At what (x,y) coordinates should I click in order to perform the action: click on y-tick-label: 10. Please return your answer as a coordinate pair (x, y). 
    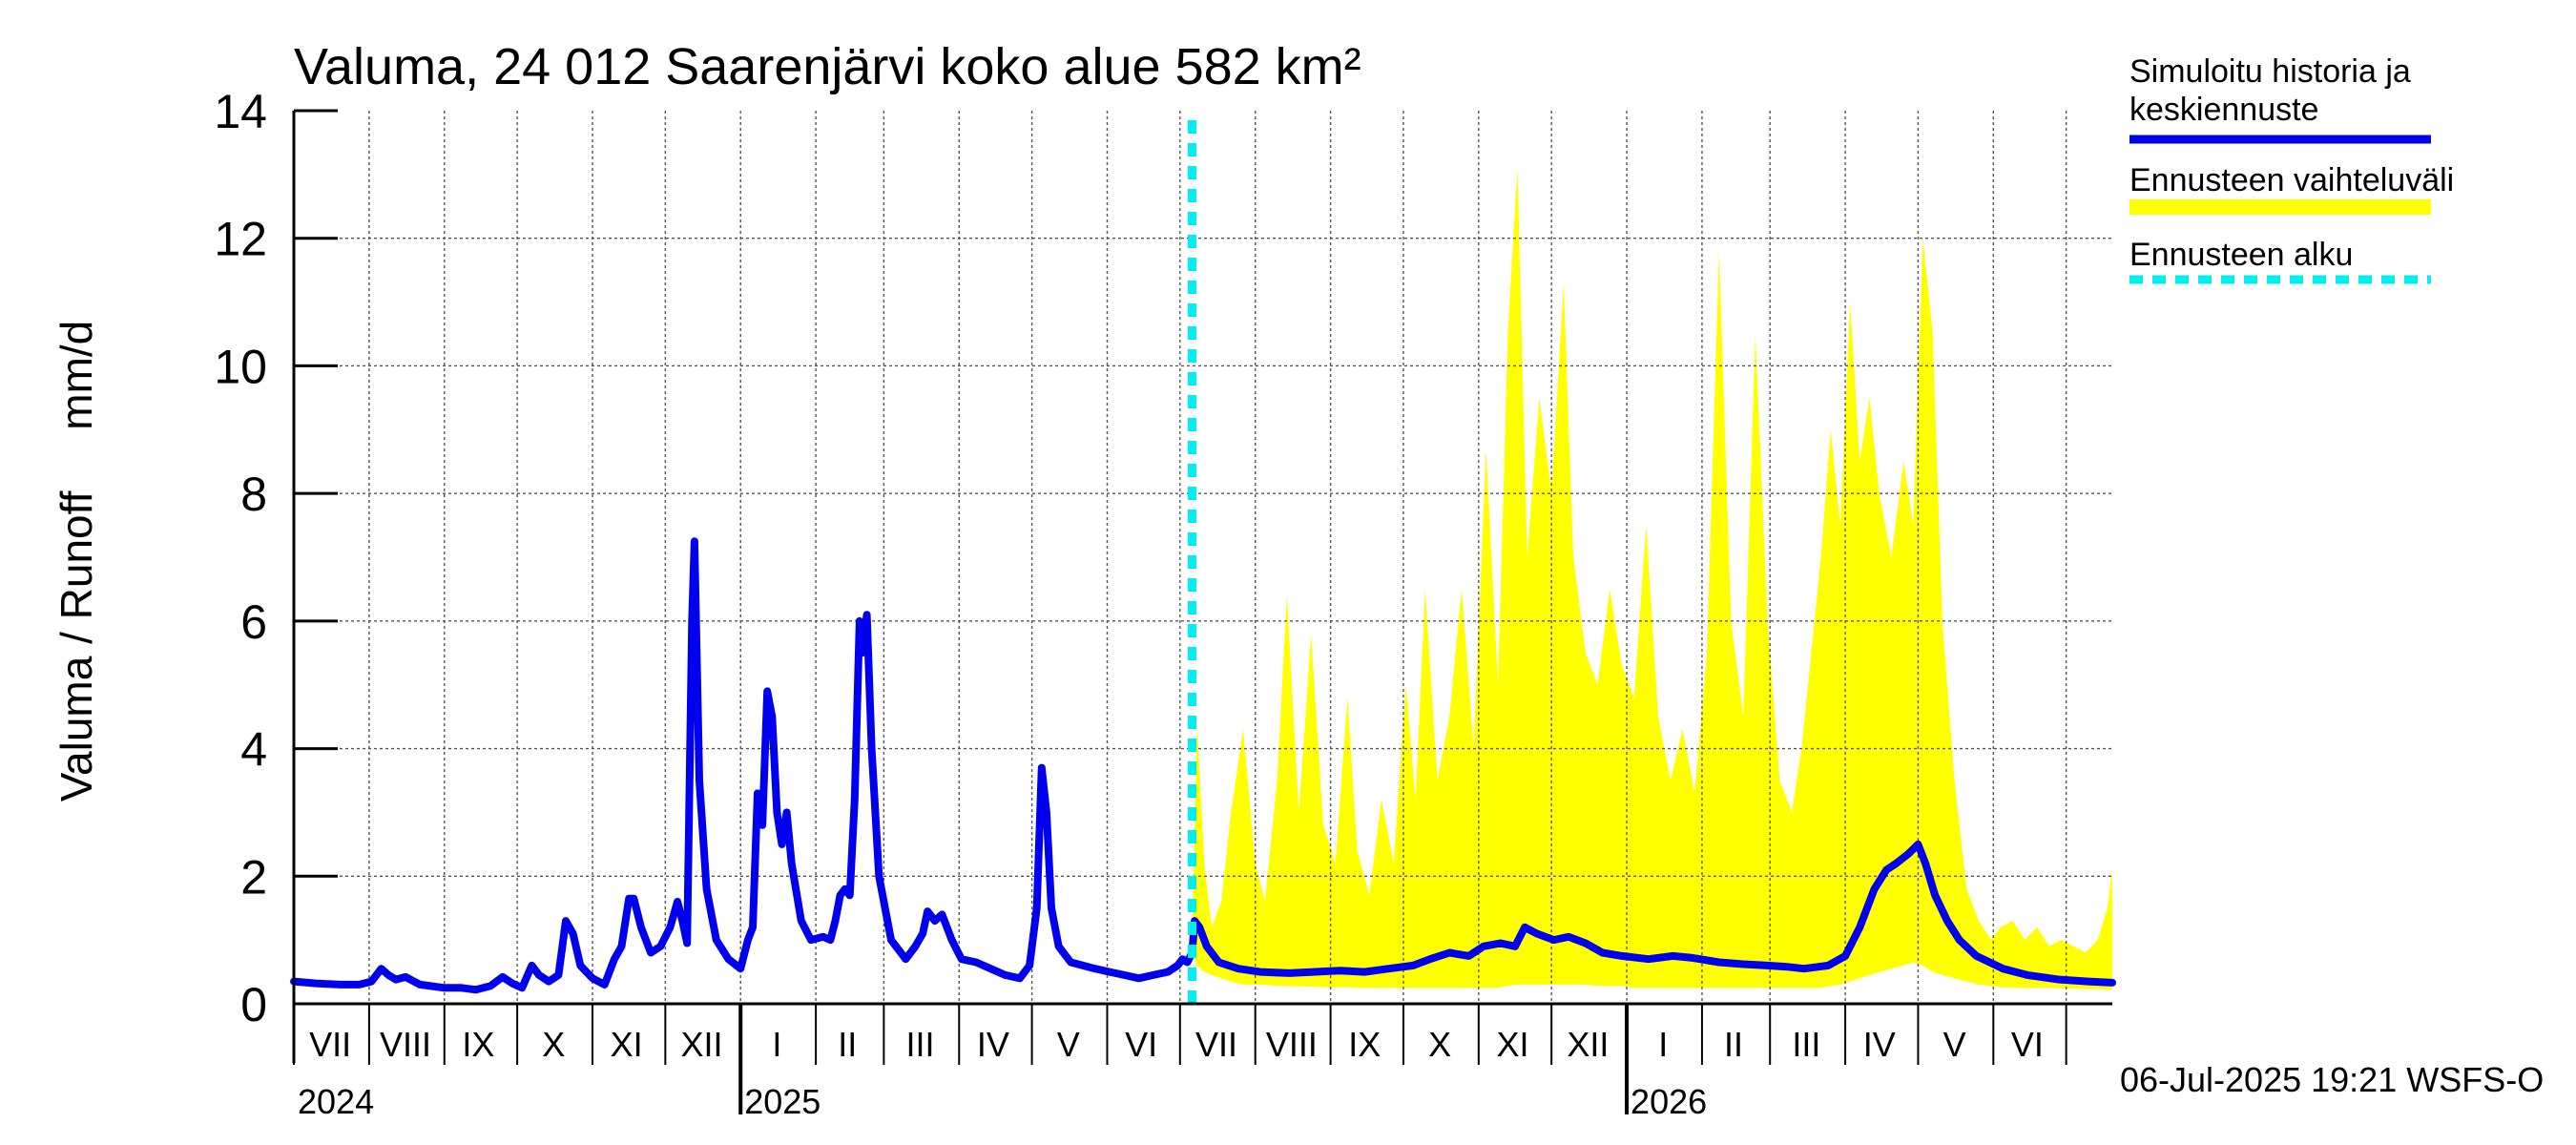
    Looking at the image, I should click on (240, 366).